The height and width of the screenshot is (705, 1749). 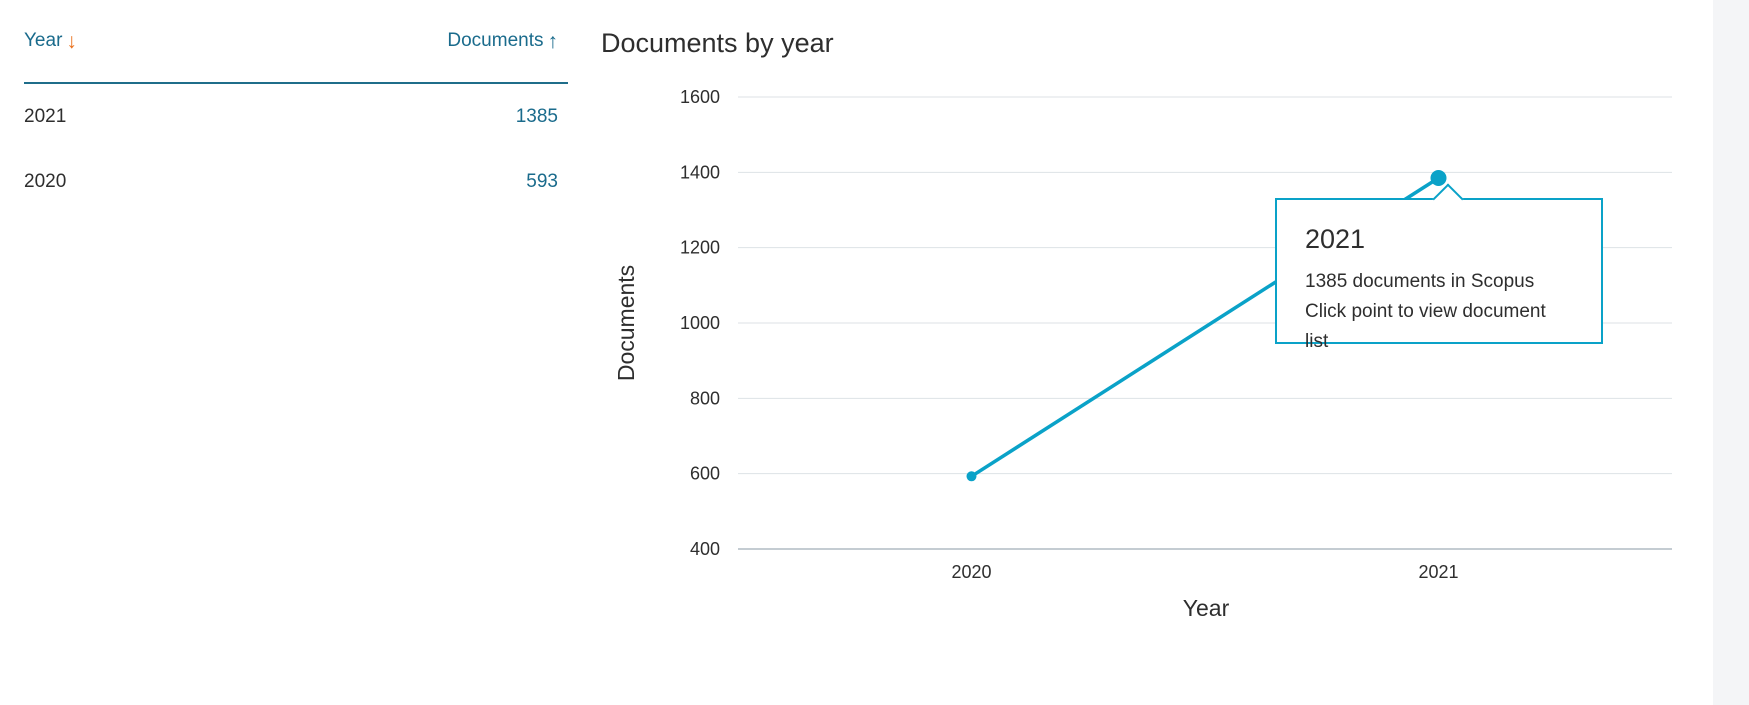 What do you see at coordinates (1425, 326) in the screenshot?
I see `tooltip-hint: Click point to view document list` at bounding box center [1425, 326].